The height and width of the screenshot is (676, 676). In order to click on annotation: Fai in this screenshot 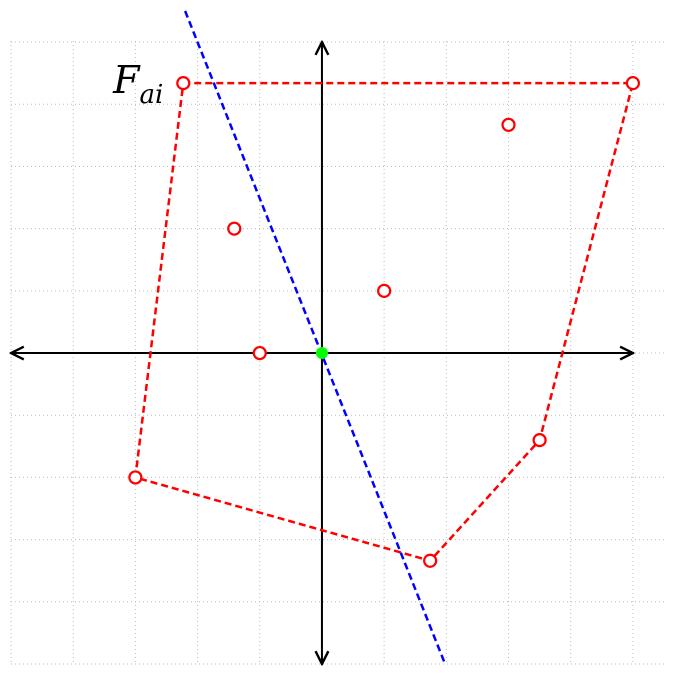, I will do `click(137, 84)`.